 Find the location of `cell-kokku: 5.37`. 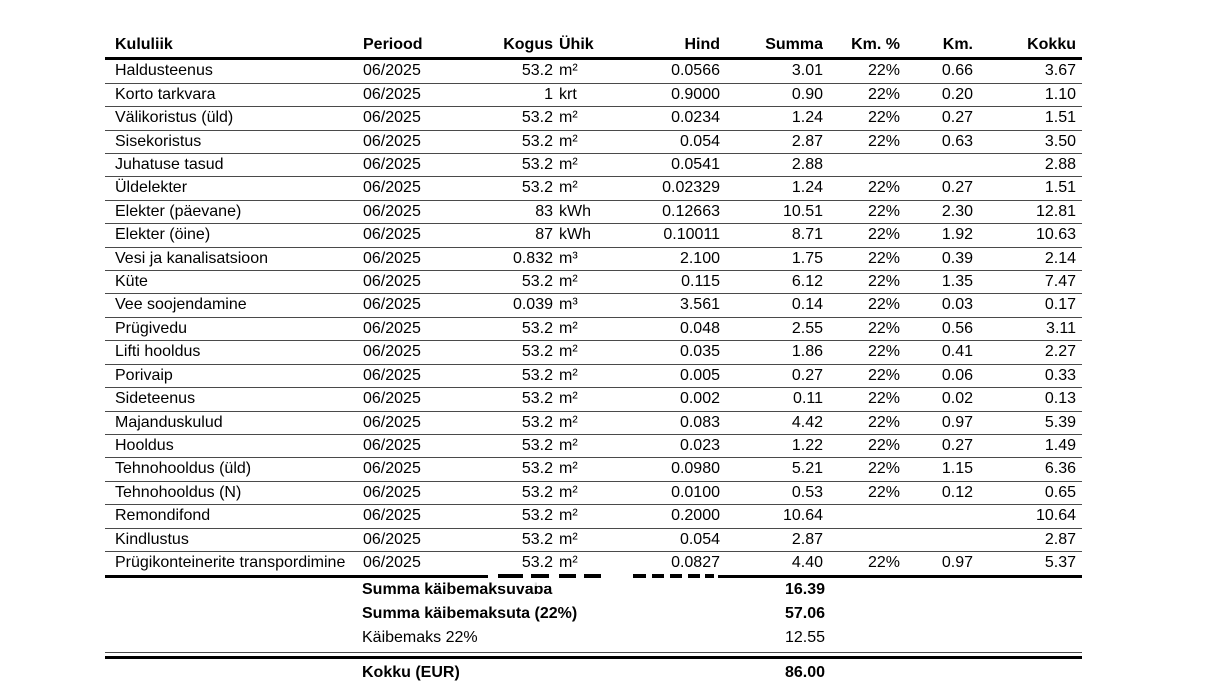

cell-kokku: 5.37 is located at coordinates (1060, 562).